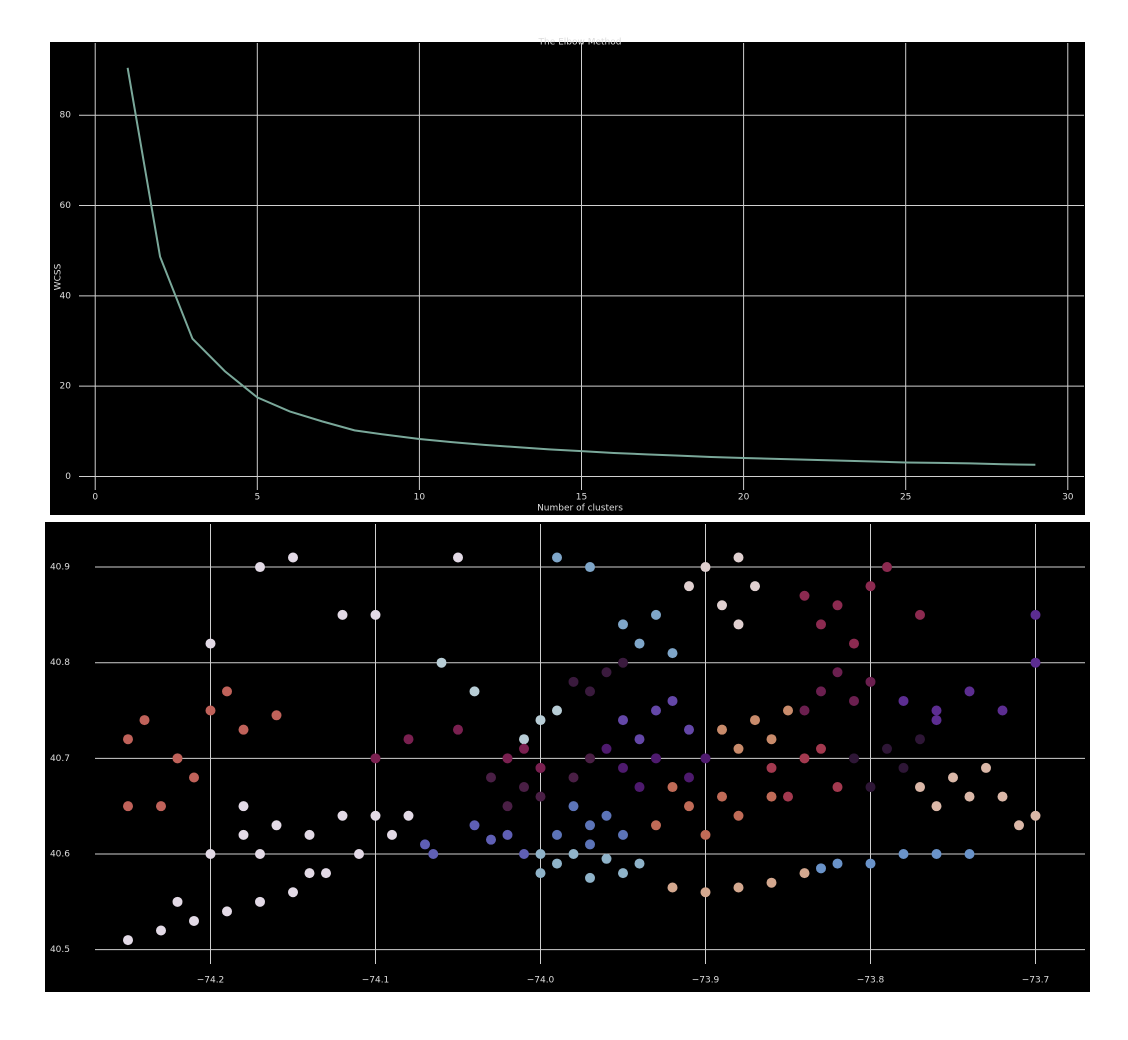 Image resolution: width=1128 pixels, height=1040 pixels. Describe the element at coordinates (580, 43) in the screenshot. I see `chart-title: The Elbow Method` at that location.